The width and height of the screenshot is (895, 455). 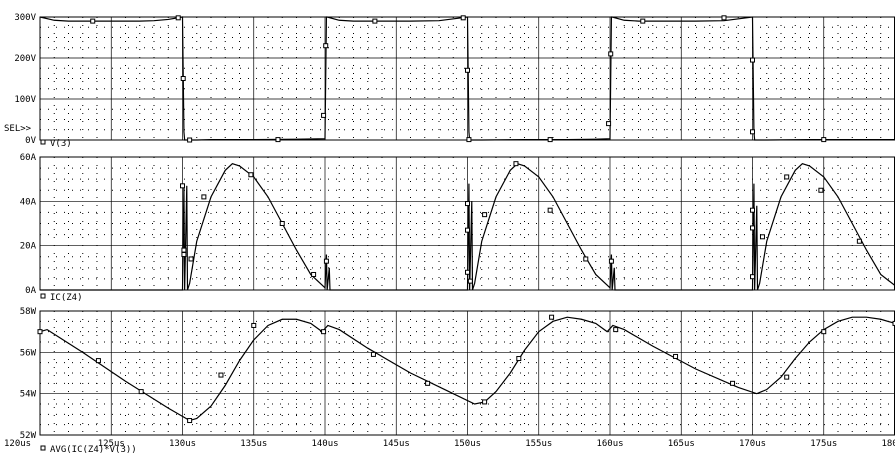 What do you see at coordinates (28, 436) in the screenshot?
I see `y-tick-label: 52W` at bounding box center [28, 436].